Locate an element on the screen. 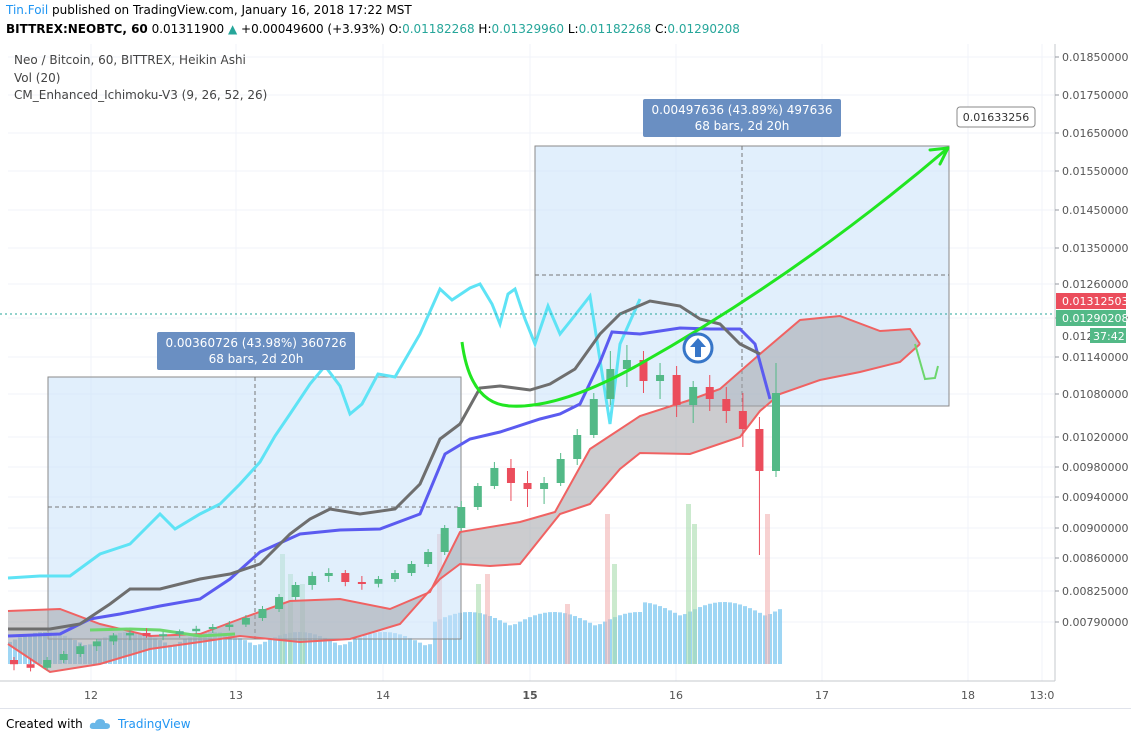 This screenshot has height=742, width=1131. countdown-text: 37:42 is located at coordinates (1109, 336).